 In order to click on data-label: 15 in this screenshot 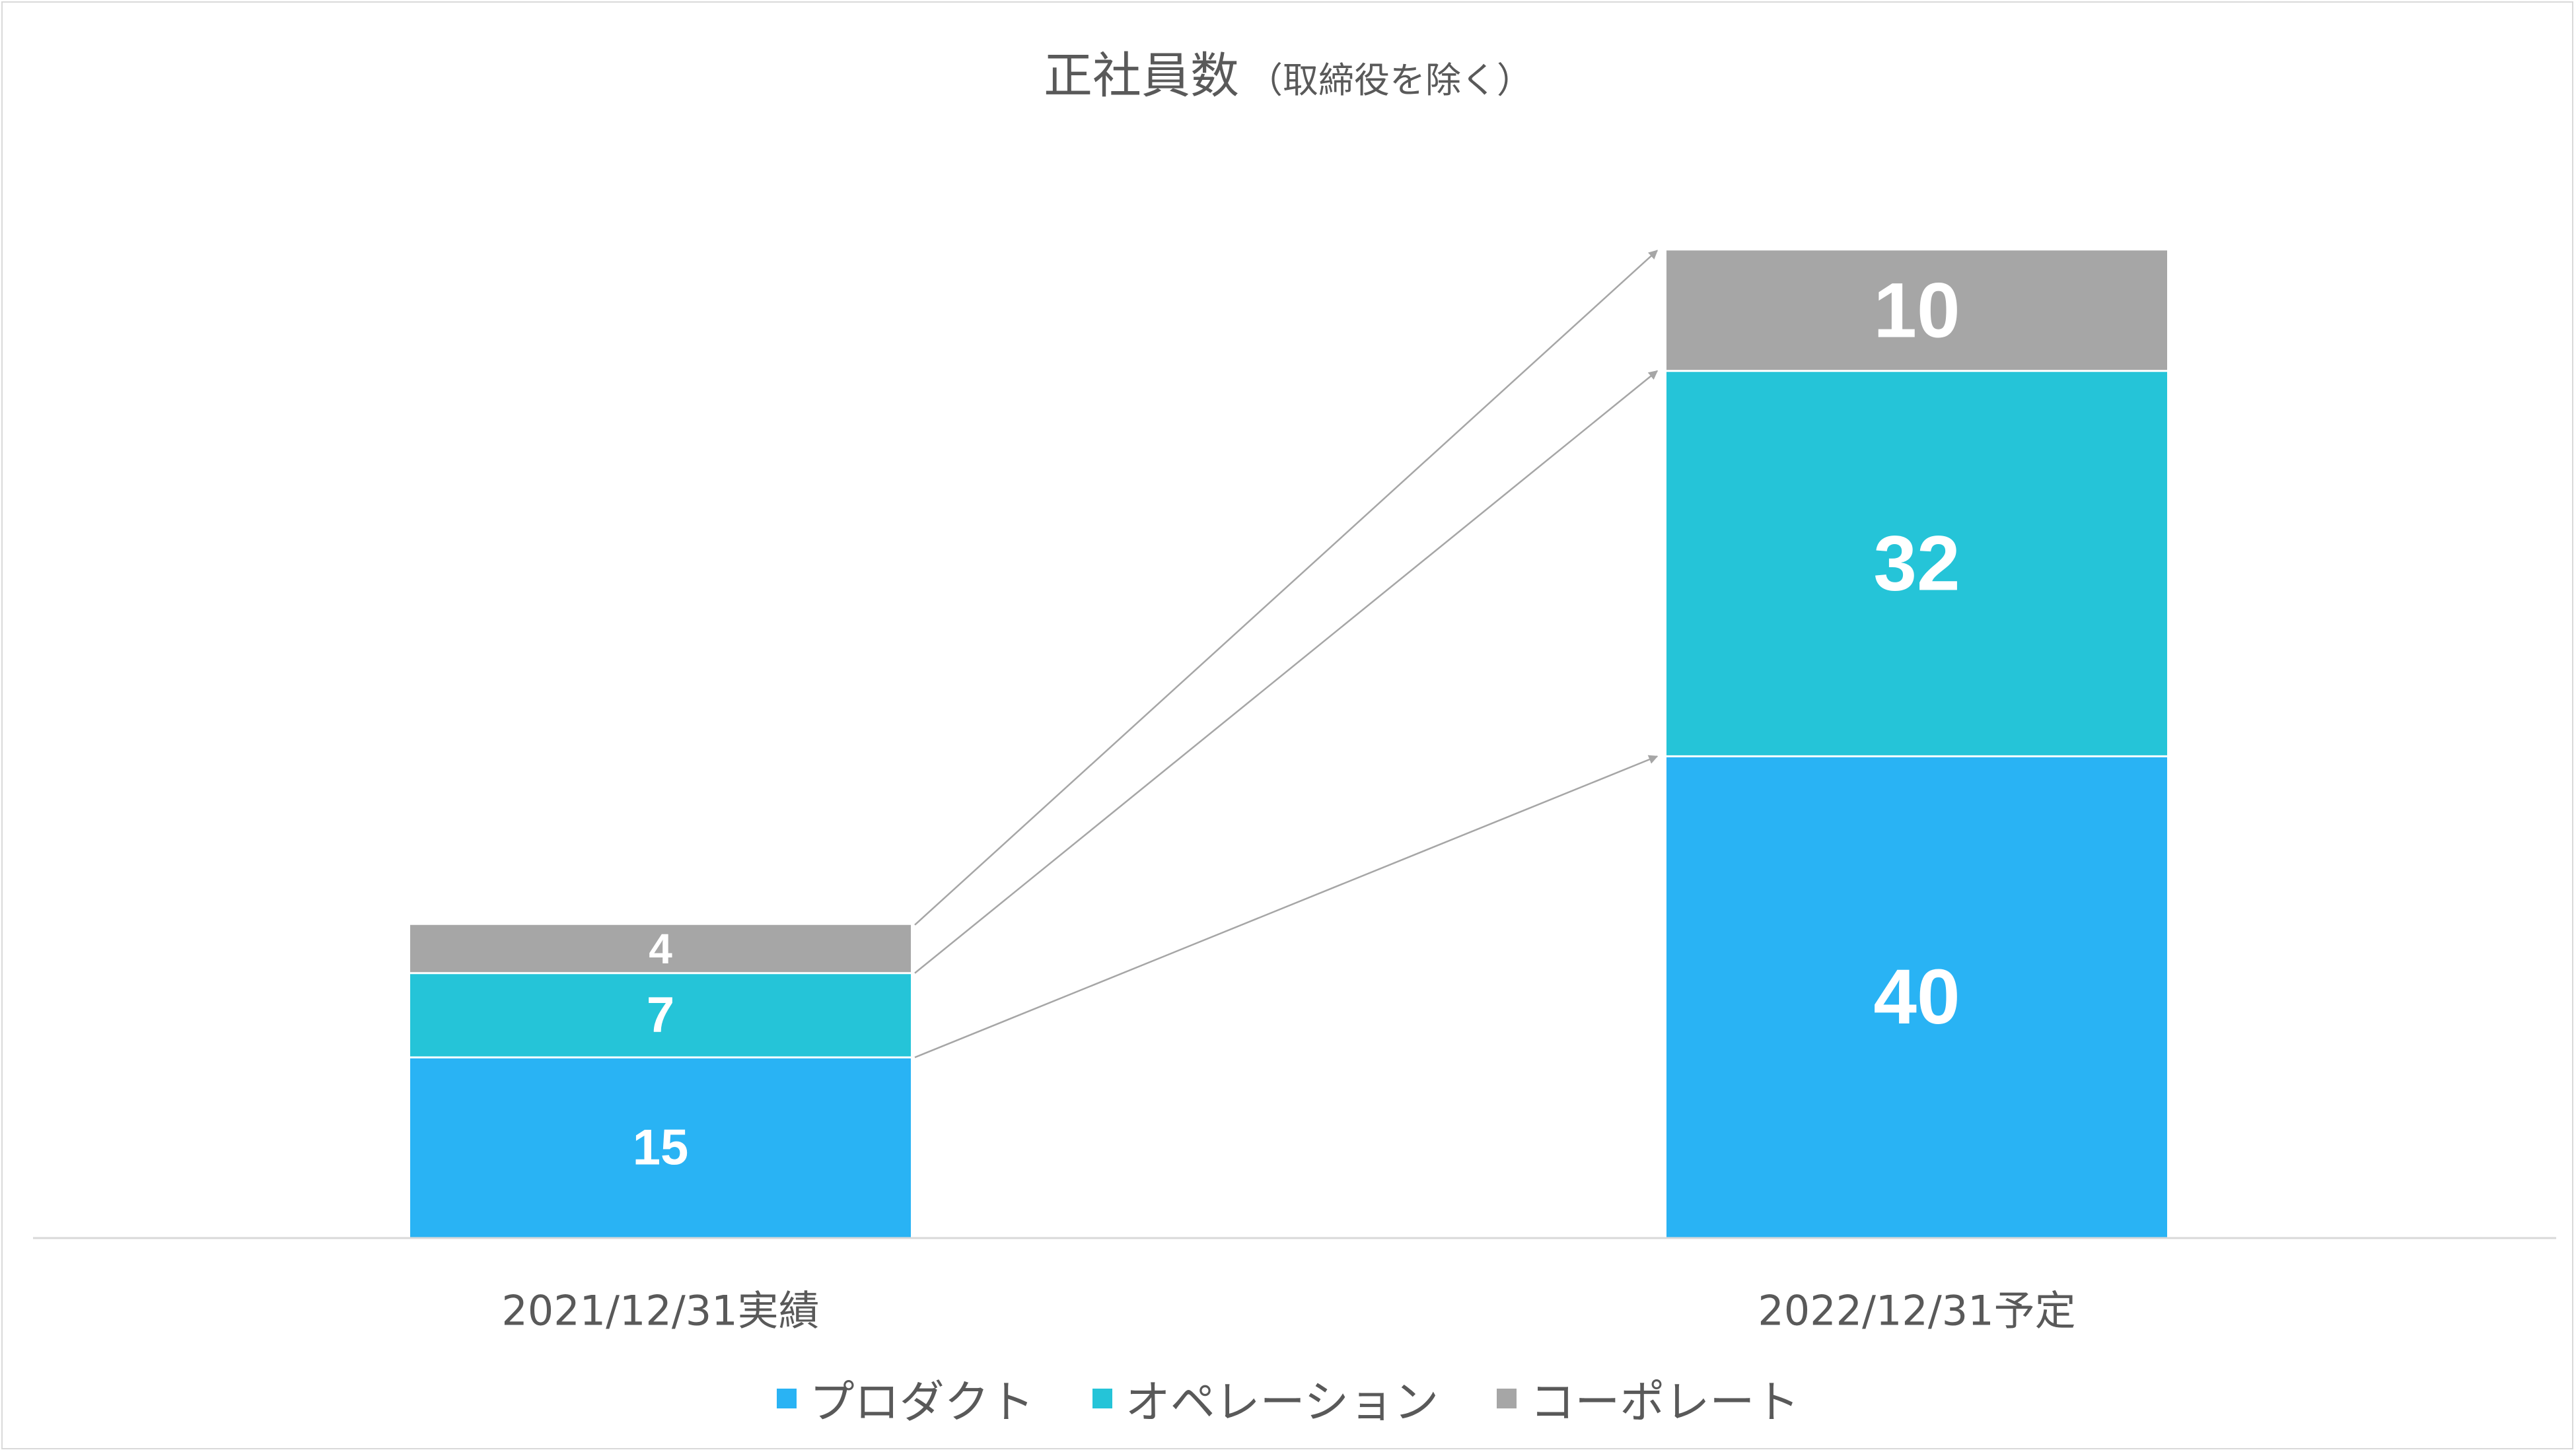, I will do `click(661, 1148)`.